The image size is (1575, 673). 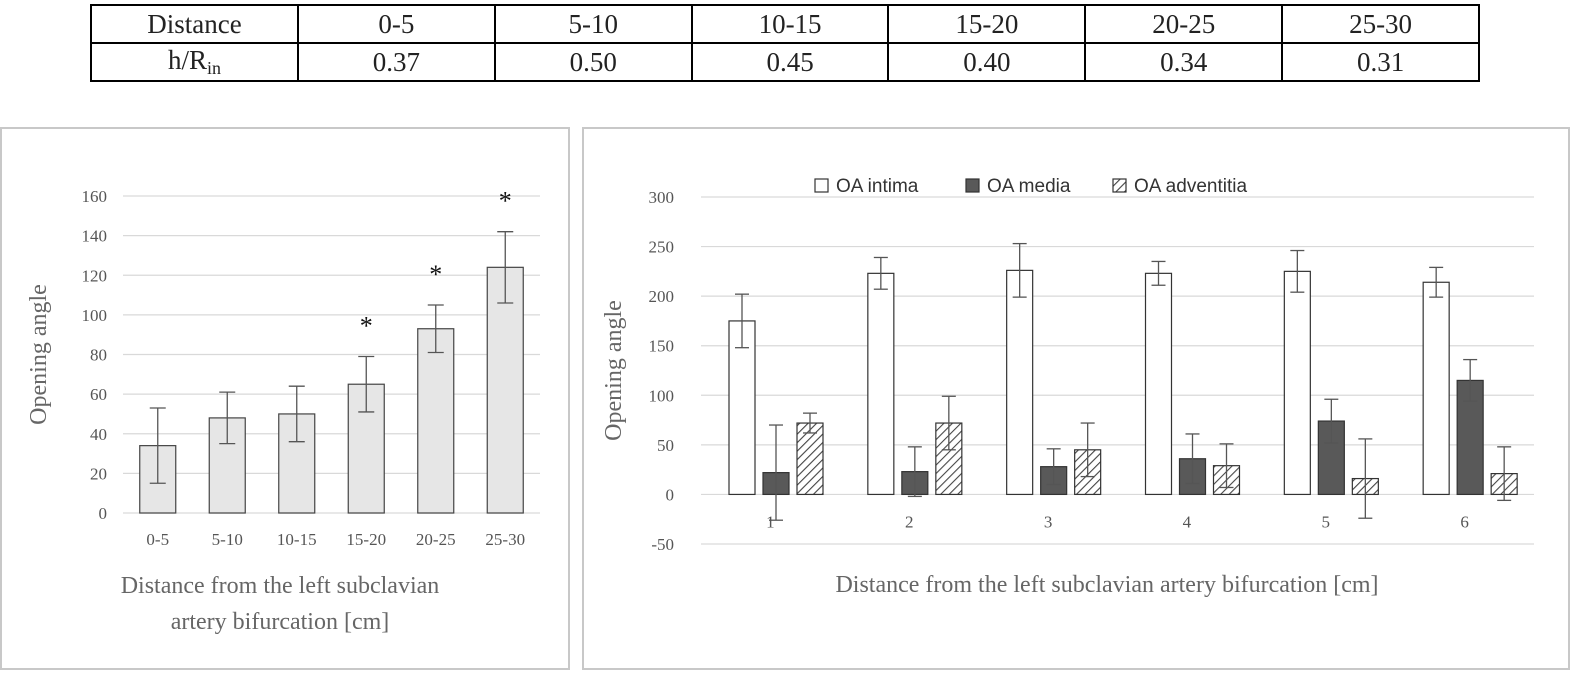 What do you see at coordinates (1464, 521) in the screenshot?
I see `x-tick-label: 6` at bounding box center [1464, 521].